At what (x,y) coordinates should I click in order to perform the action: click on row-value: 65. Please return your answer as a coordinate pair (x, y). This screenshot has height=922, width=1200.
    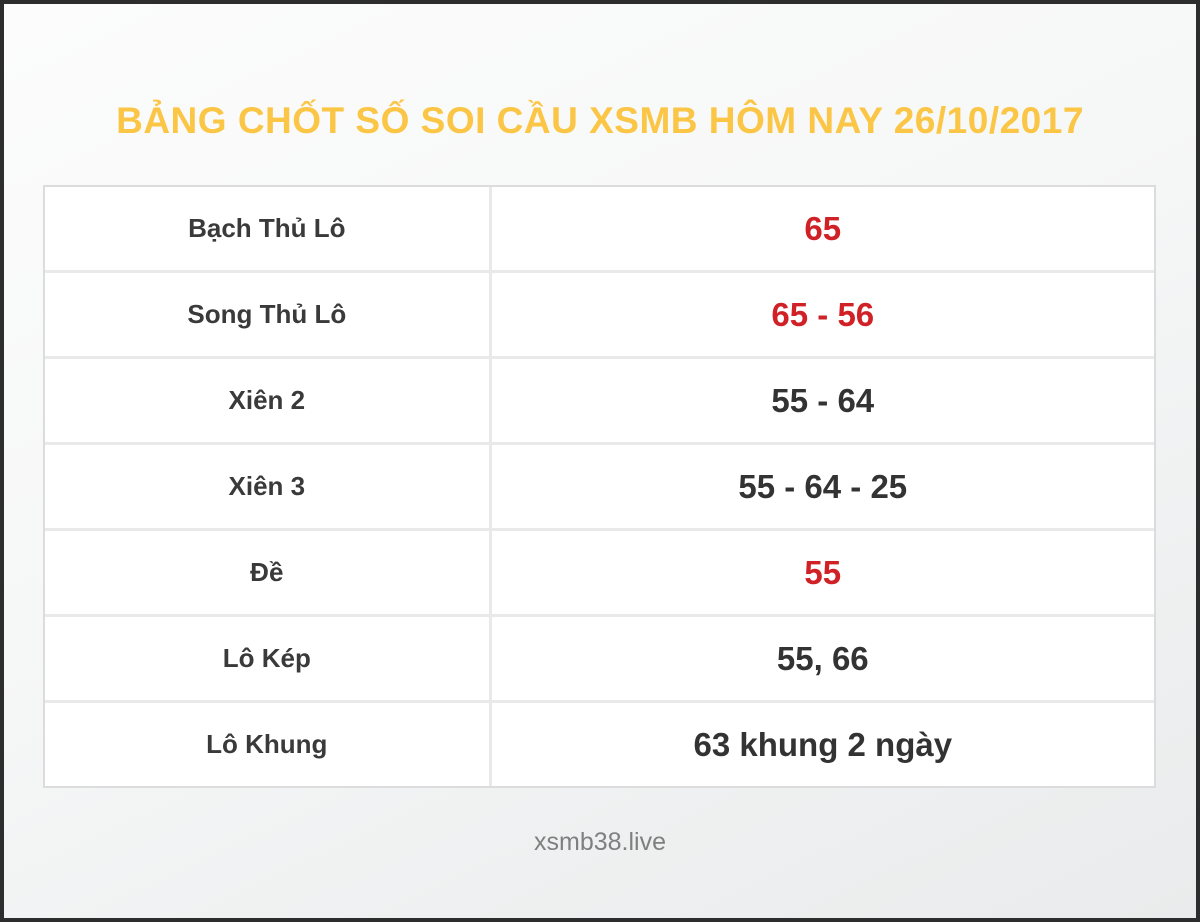
    Looking at the image, I should click on (821, 228).